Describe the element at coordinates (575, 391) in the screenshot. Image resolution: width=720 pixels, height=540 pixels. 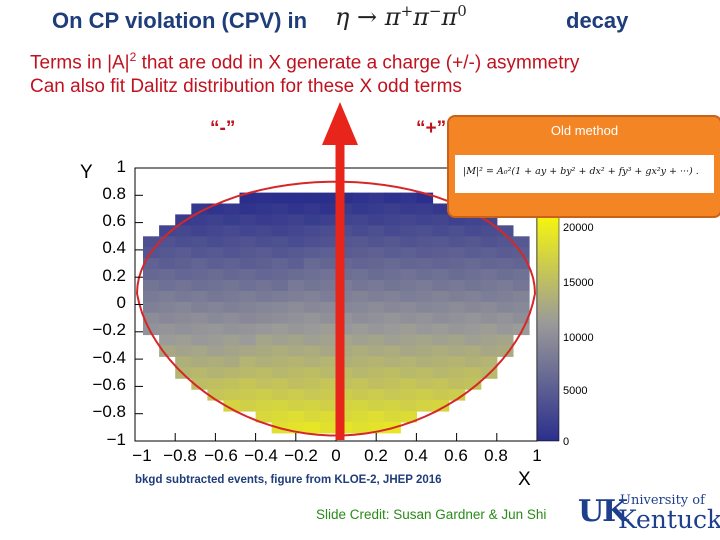
I see `colorbar-tick-label: 5000` at that location.